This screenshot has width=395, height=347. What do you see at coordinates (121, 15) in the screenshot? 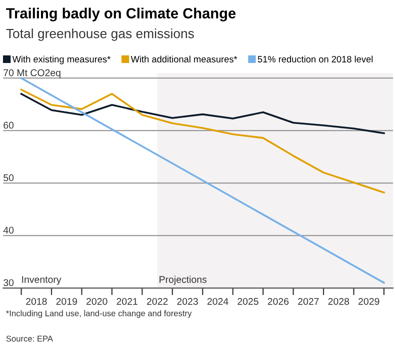
I see `chart-title: Trailing badly on Climate Change` at bounding box center [121, 15].